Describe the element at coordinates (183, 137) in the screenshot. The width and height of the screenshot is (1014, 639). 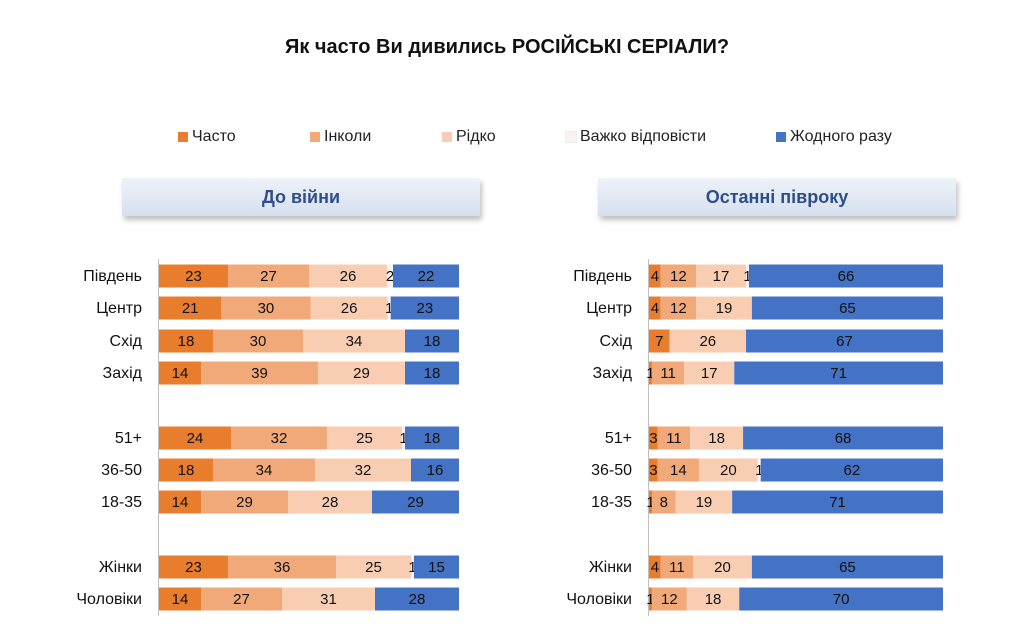
I see `legend-swatch-often` at that location.